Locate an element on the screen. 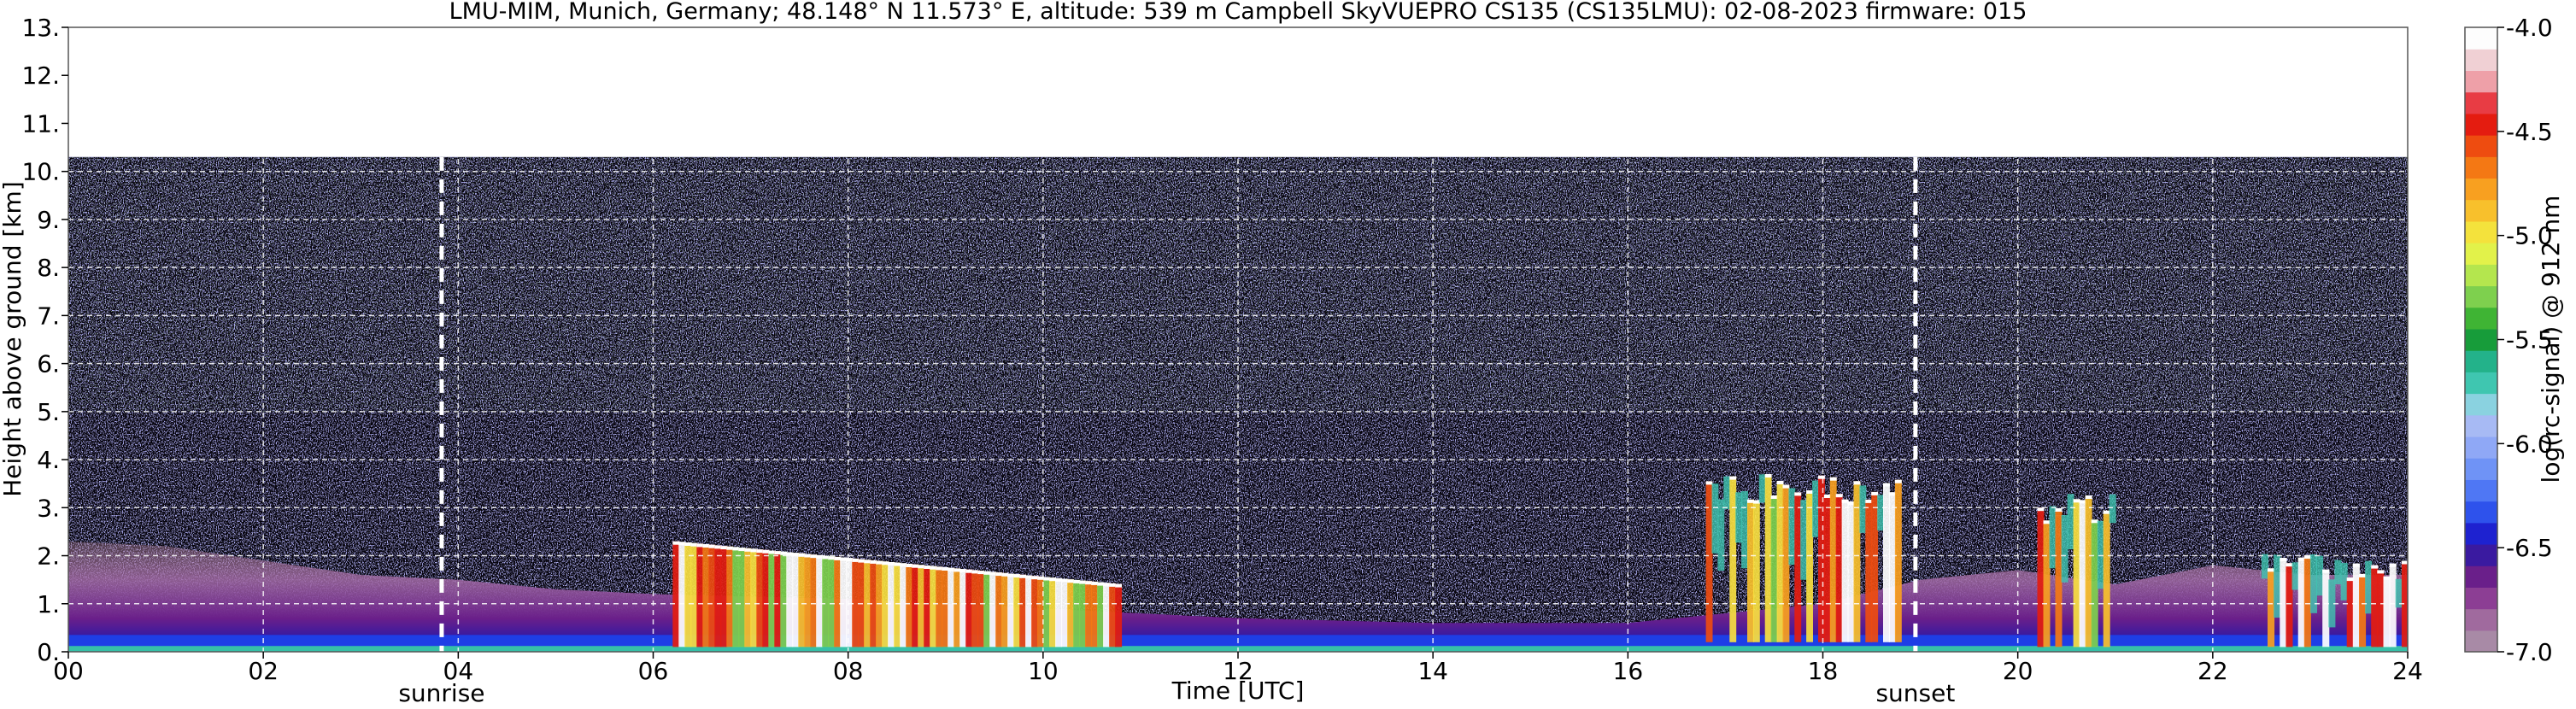  x-tick-label: 04 is located at coordinates (458, 671).